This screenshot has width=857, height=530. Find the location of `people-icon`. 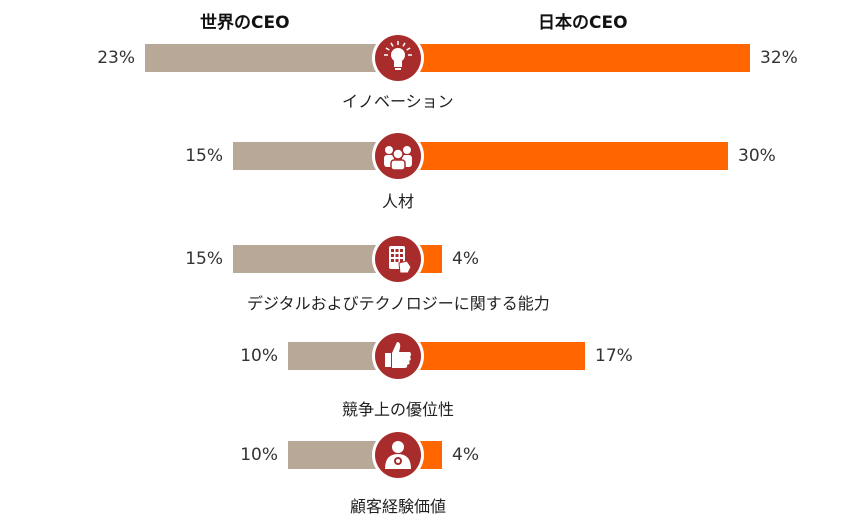

people-icon is located at coordinates (398, 156).